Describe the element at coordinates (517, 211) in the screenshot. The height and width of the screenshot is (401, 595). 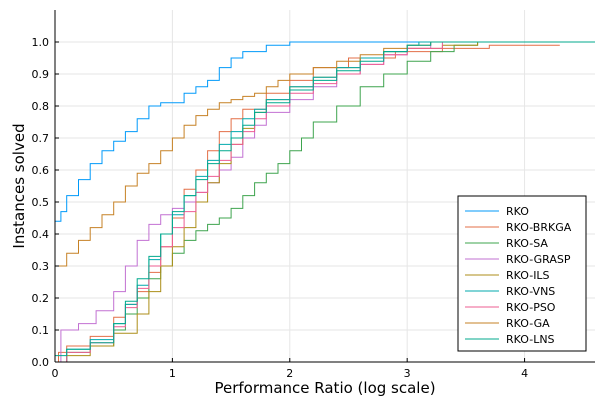
I see `legend-label: RKO` at that location.